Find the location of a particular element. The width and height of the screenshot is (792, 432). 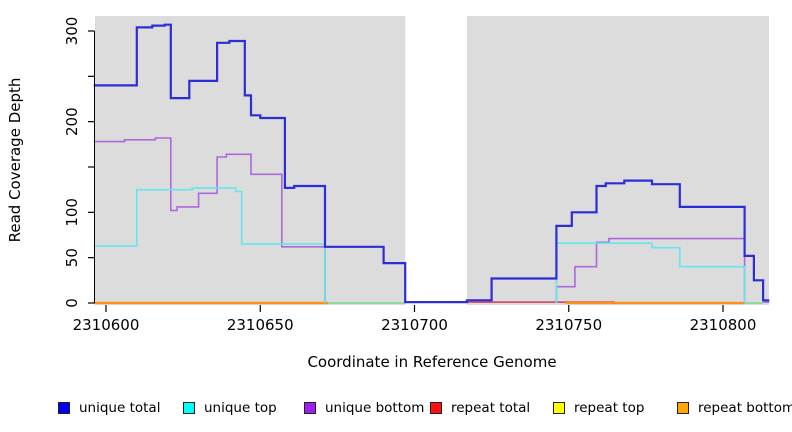

x-axis-title: Coordinate in Reference Genome is located at coordinates (431, 362).